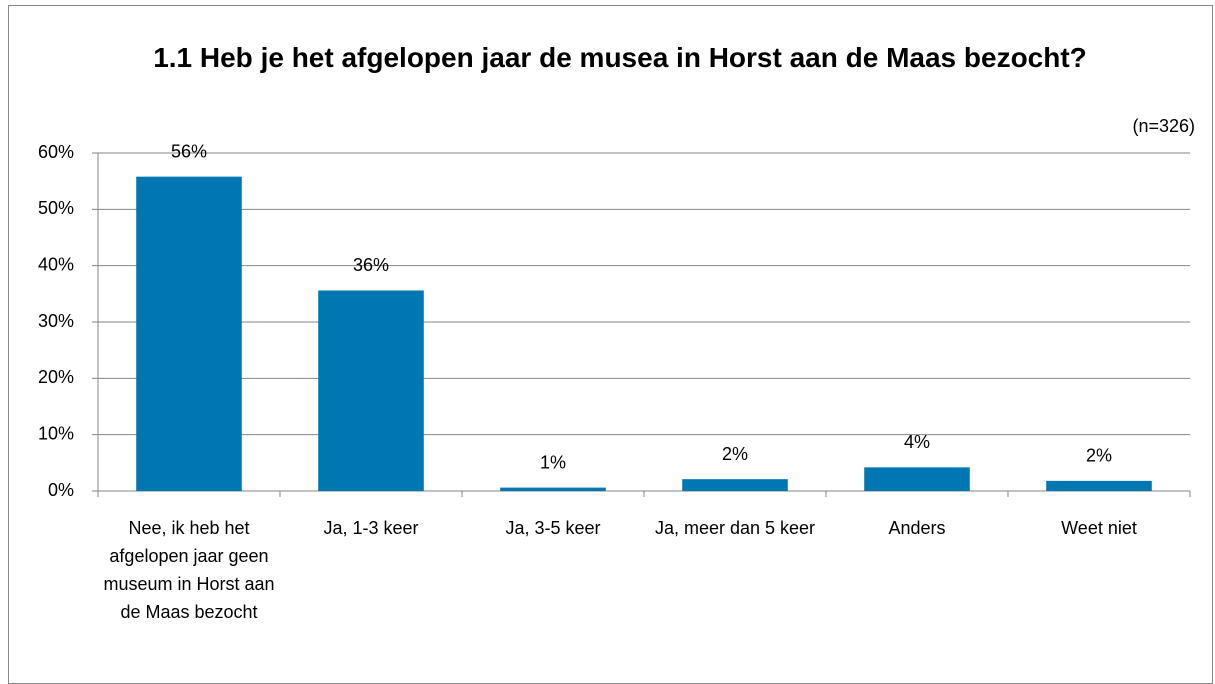 This screenshot has width=1215, height=684. Describe the element at coordinates (371, 528) in the screenshot. I see `x-tick-label: Ja, 1-3 keer` at that location.